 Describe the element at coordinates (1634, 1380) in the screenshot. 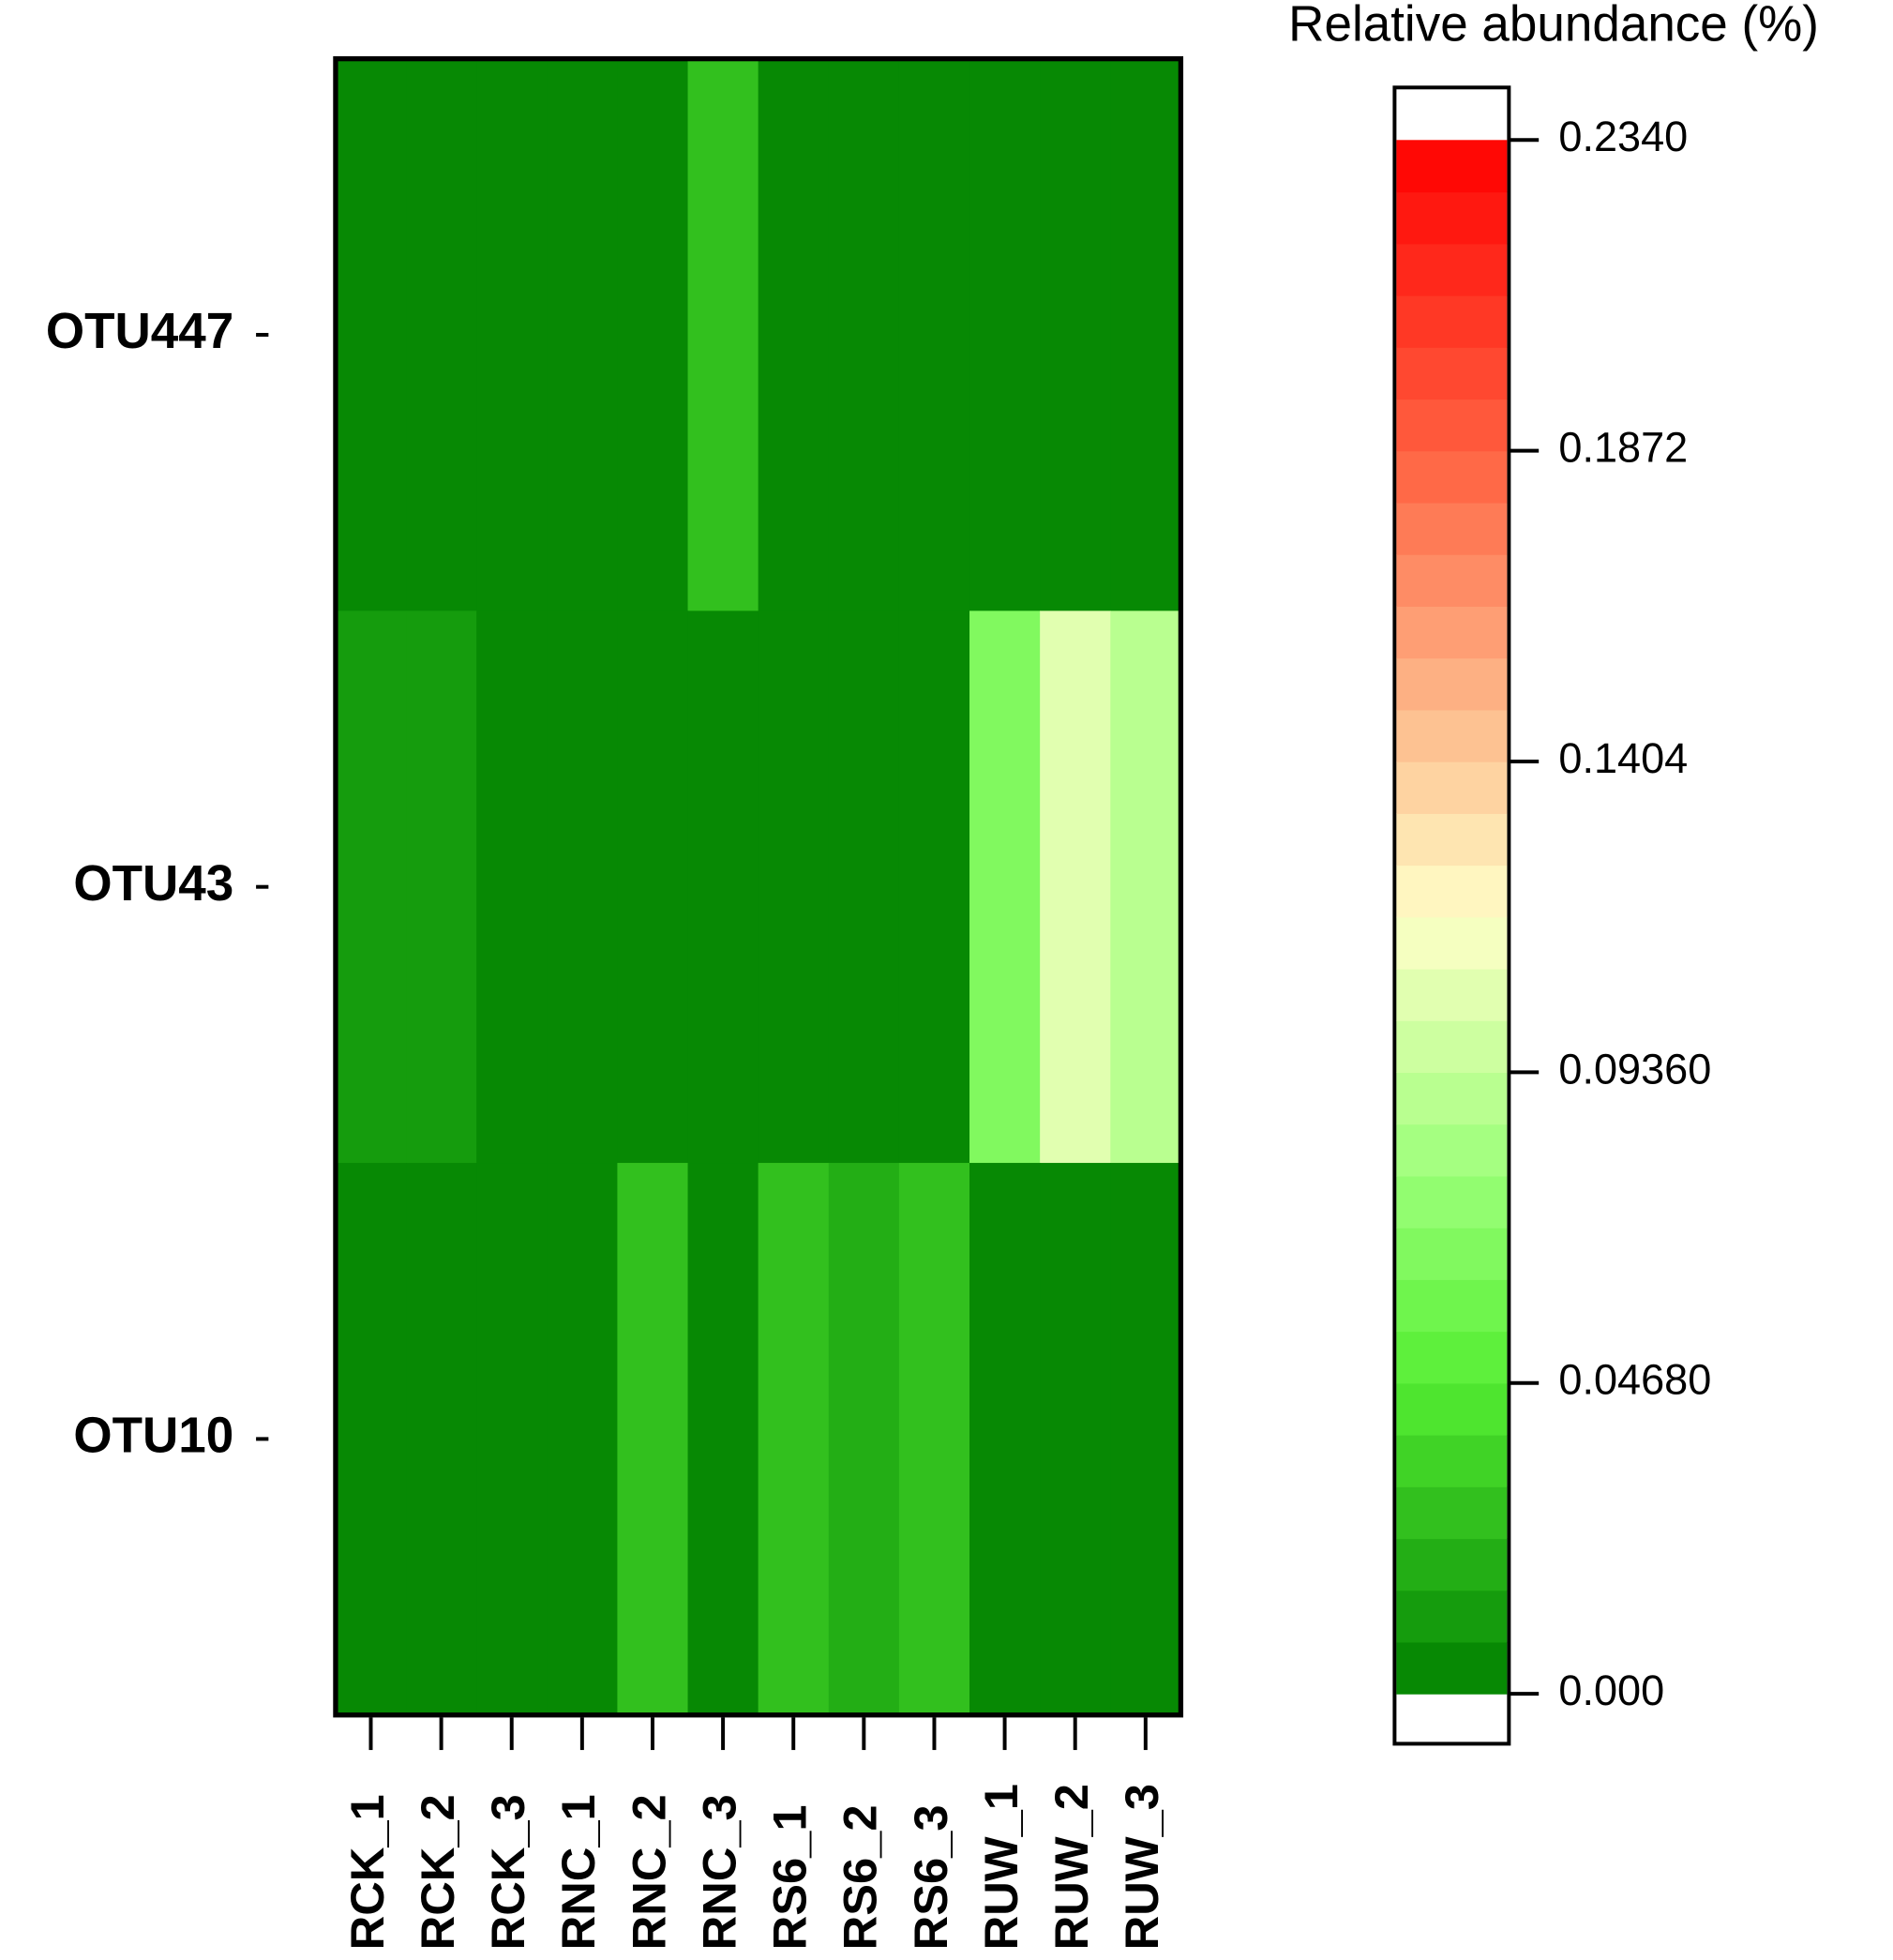

I see `colorbar-tick-label: 0.04680` at that location.